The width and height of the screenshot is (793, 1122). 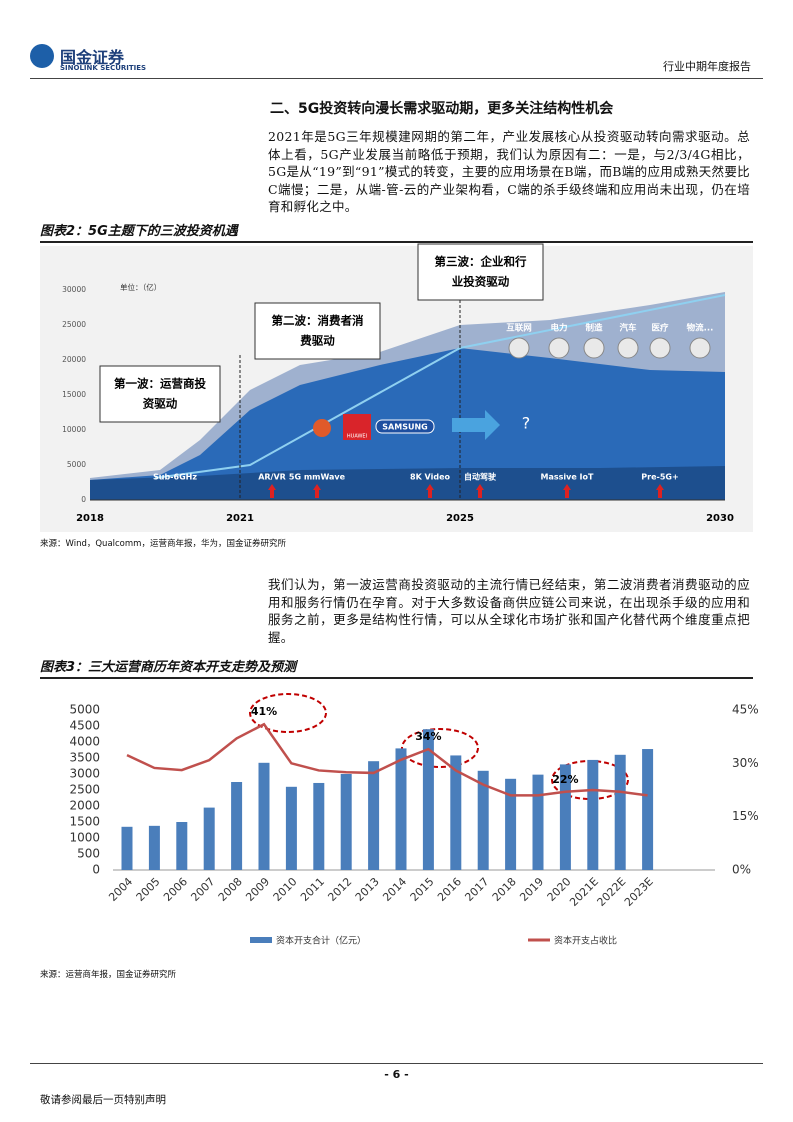 I want to click on y-tick-label: 3500, so click(x=84, y=758).